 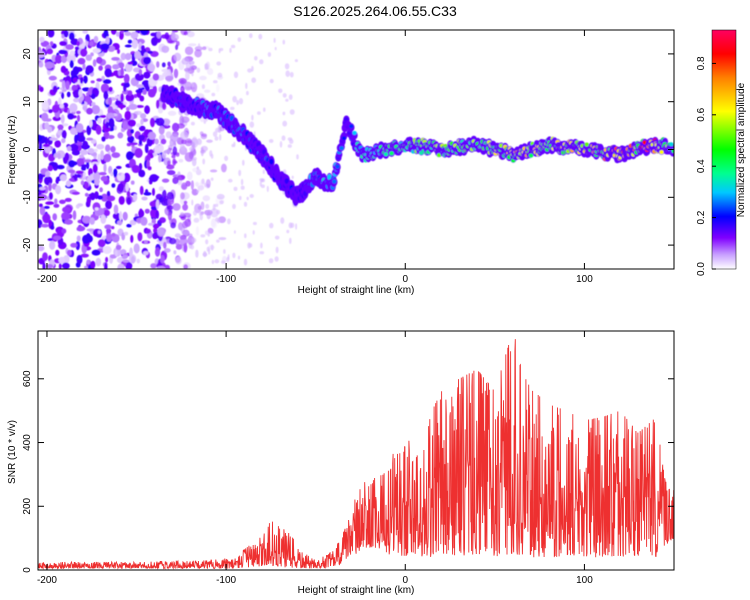 What do you see at coordinates (12, 452) in the screenshot?
I see `snr-y-label: SNR (10 * v/v)` at bounding box center [12, 452].